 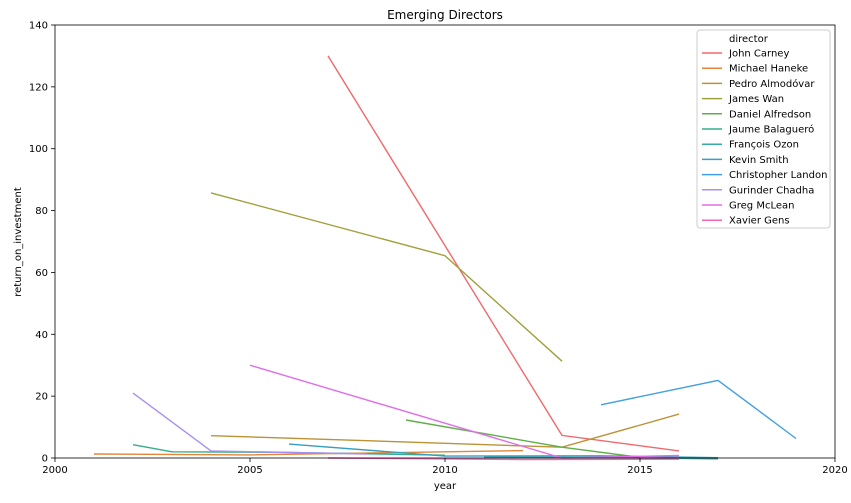 I want to click on y-tick-label-2: 40, so click(x=41, y=335).